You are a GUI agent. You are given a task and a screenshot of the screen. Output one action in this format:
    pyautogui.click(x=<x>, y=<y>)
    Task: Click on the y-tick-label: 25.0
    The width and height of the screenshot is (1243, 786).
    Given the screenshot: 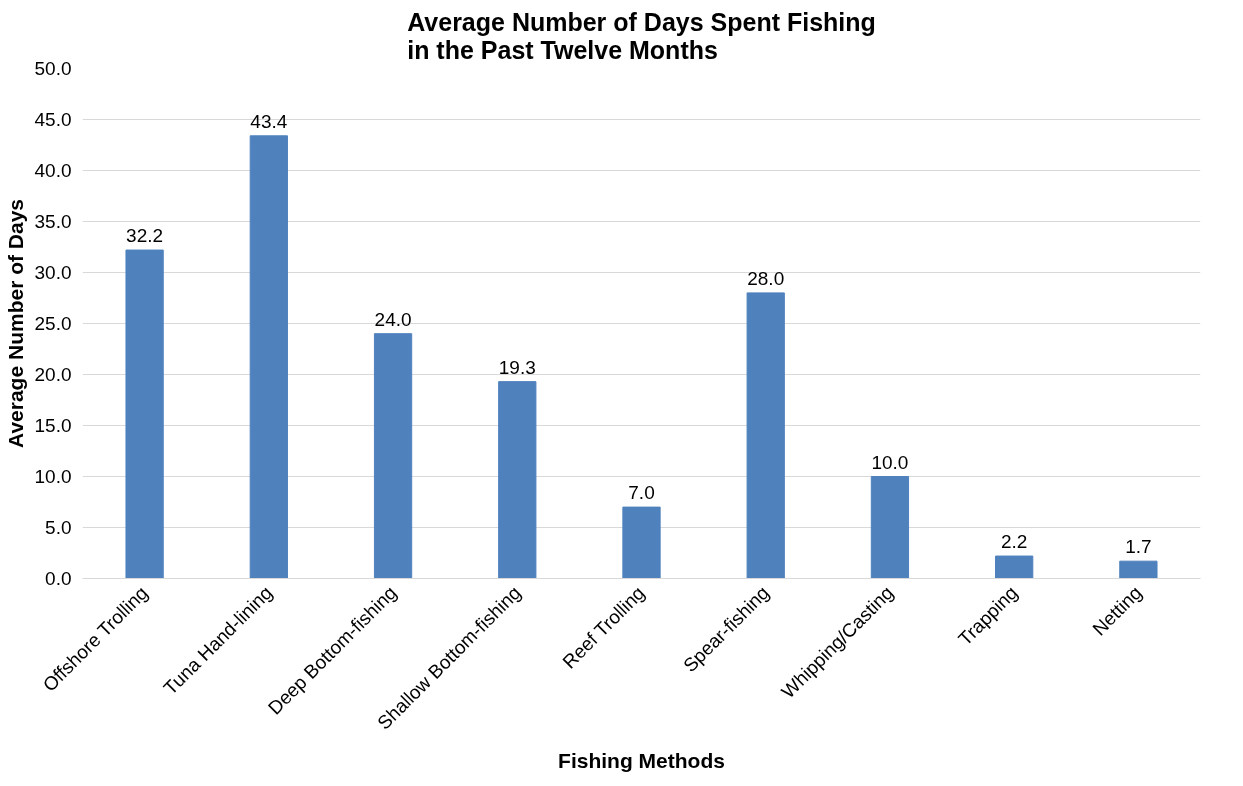 What is the action you would take?
    pyautogui.click(x=53, y=323)
    